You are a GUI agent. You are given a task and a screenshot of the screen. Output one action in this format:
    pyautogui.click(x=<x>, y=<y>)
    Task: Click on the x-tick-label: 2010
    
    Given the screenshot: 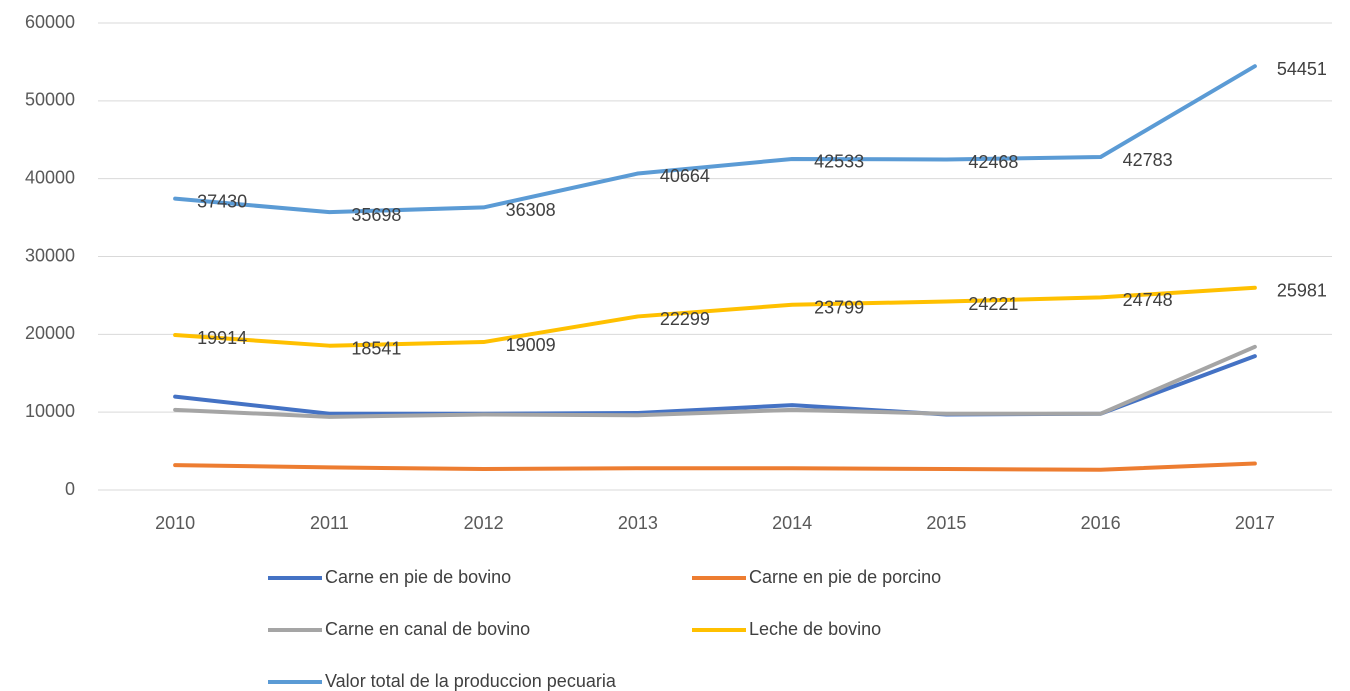 What is the action you would take?
    pyautogui.click(x=175, y=523)
    